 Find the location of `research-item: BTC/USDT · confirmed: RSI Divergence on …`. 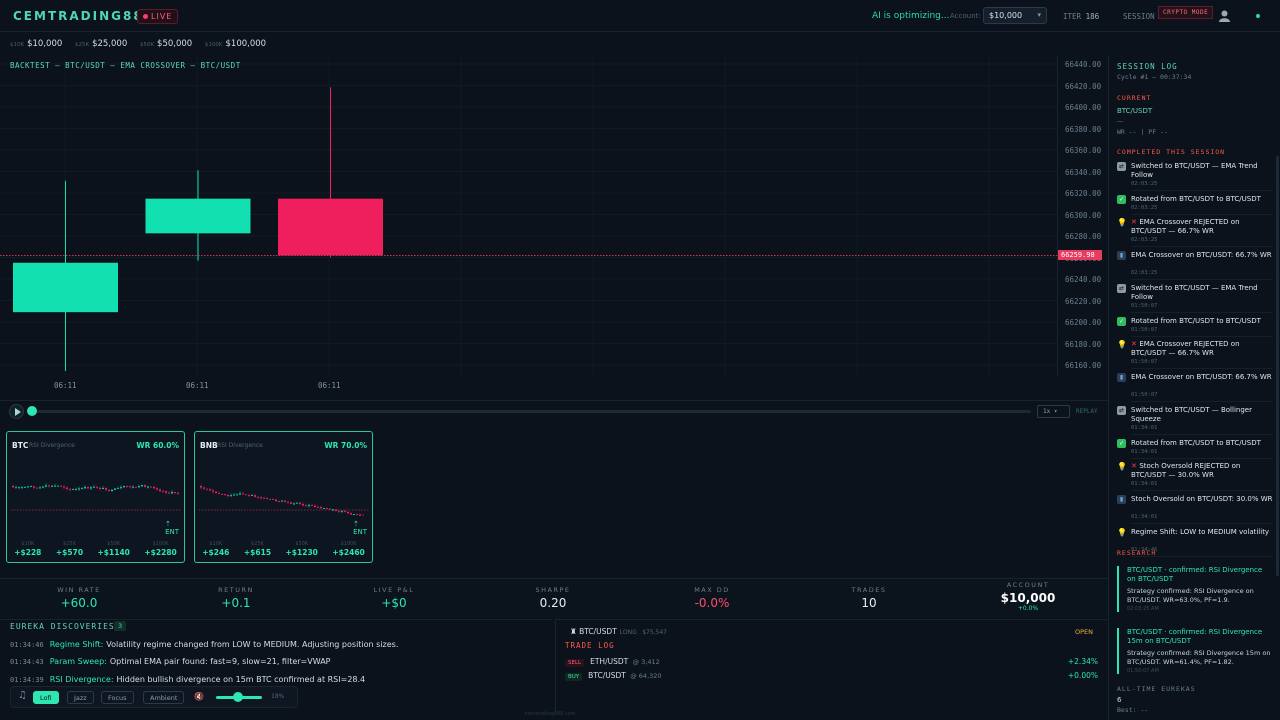

research-item: BTC/USDT · confirmed: RSI Divergence on … is located at coordinates (1195, 589).